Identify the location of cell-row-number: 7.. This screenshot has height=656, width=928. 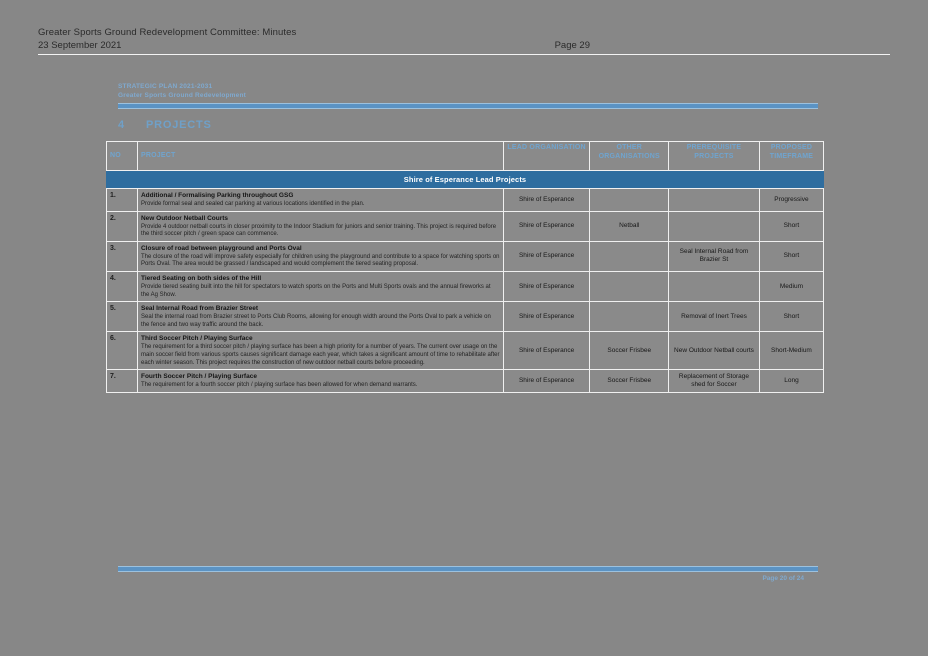
(122, 381).